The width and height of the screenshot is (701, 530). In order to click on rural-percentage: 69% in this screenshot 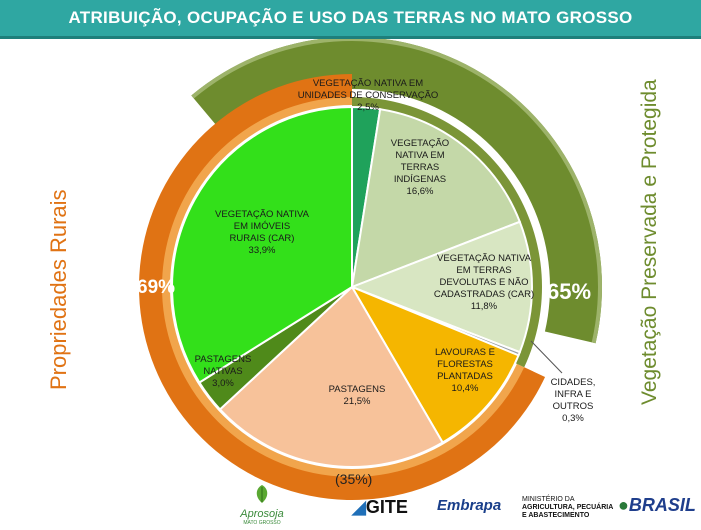, I will do `click(156, 287)`.